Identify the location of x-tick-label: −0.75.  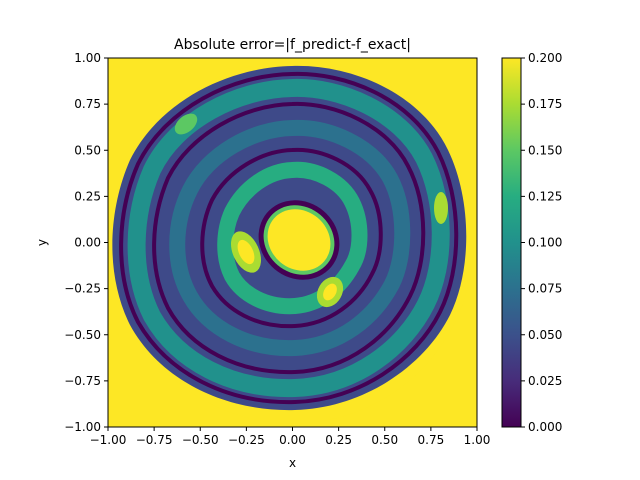
(154, 440).